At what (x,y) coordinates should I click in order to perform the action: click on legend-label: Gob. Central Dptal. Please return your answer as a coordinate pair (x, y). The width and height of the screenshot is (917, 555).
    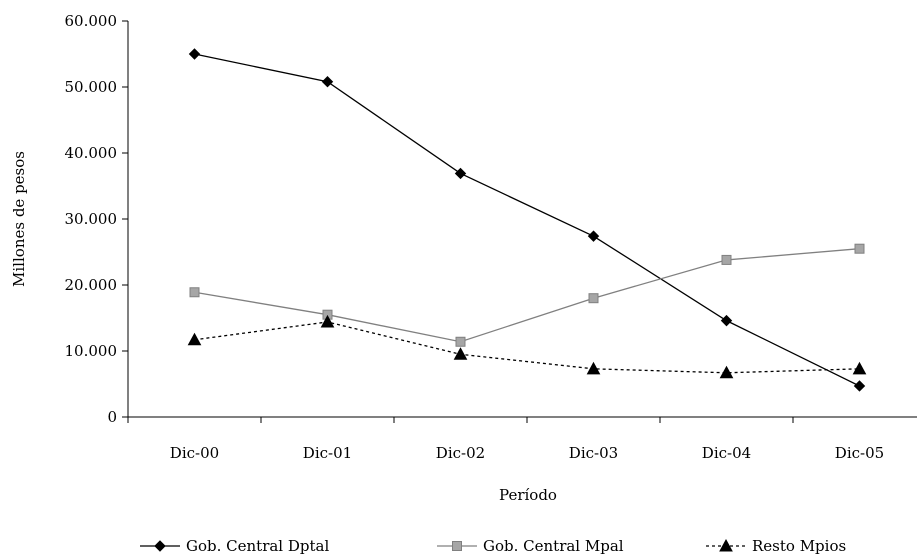
    Looking at the image, I should click on (257, 546).